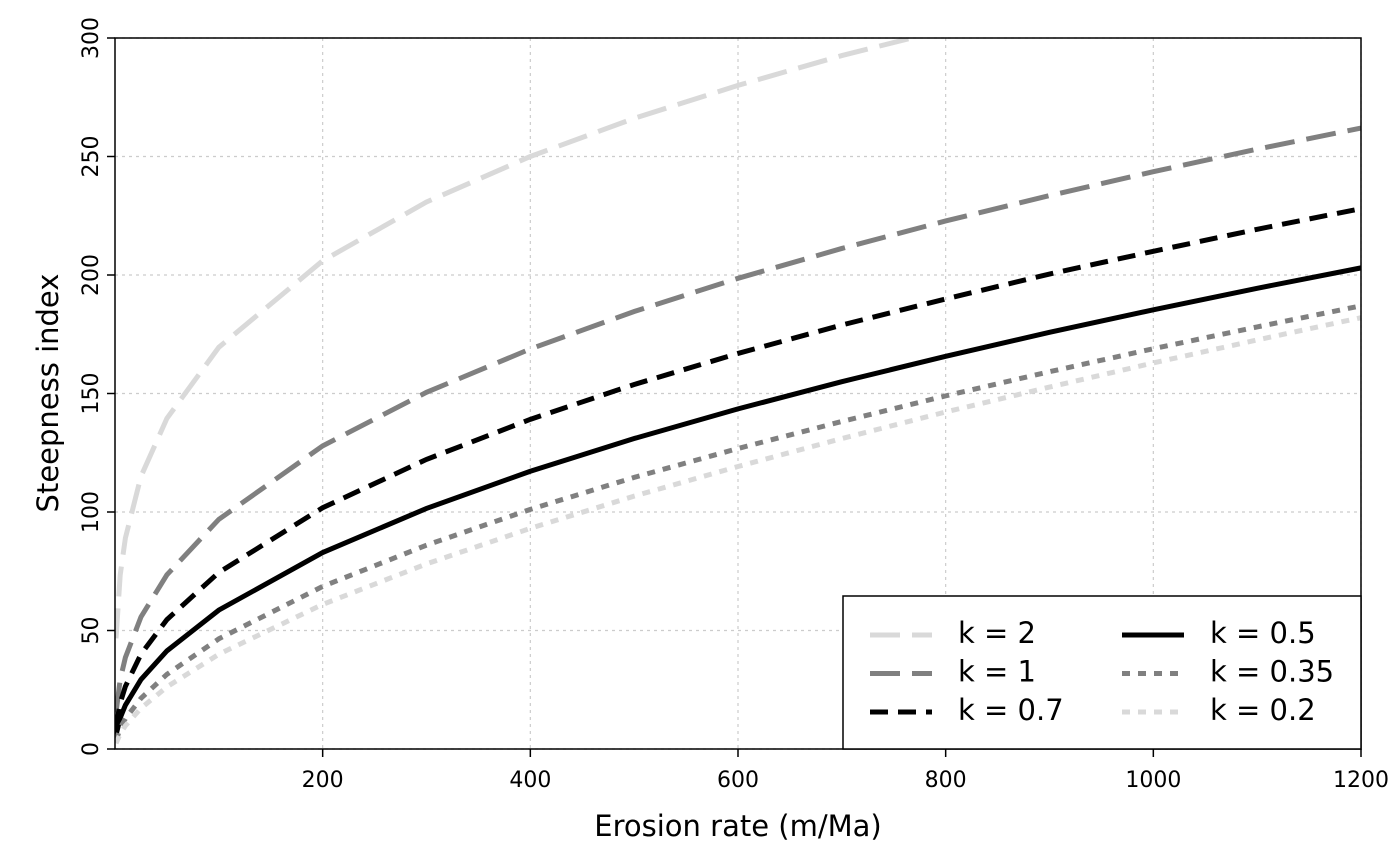  I want to click on x-tick-label: 1200, so click(1361, 780).